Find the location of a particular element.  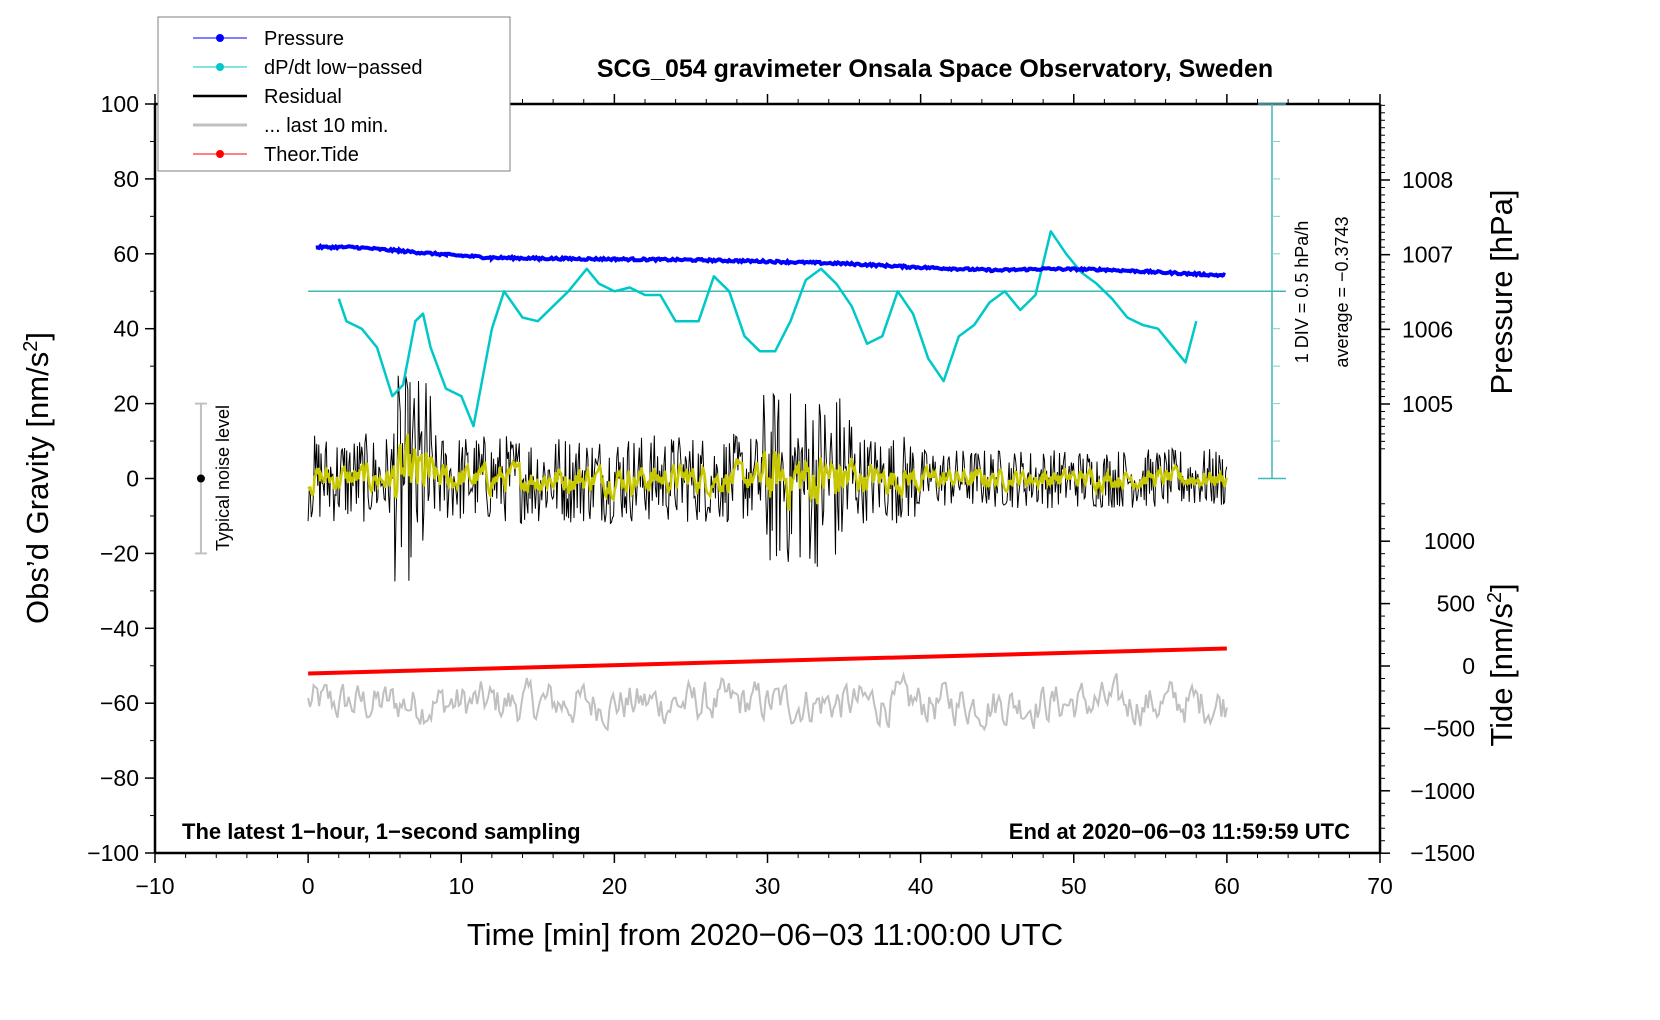

y-left-tick-label: −20 is located at coordinates (119, 553).